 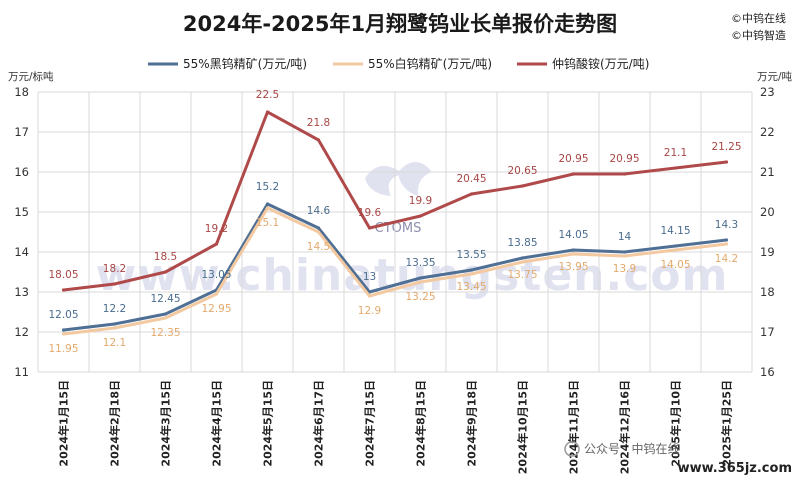 What do you see at coordinates (758, 35) in the screenshot?
I see `brand-line-2: ©中钨智造` at bounding box center [758, 35].